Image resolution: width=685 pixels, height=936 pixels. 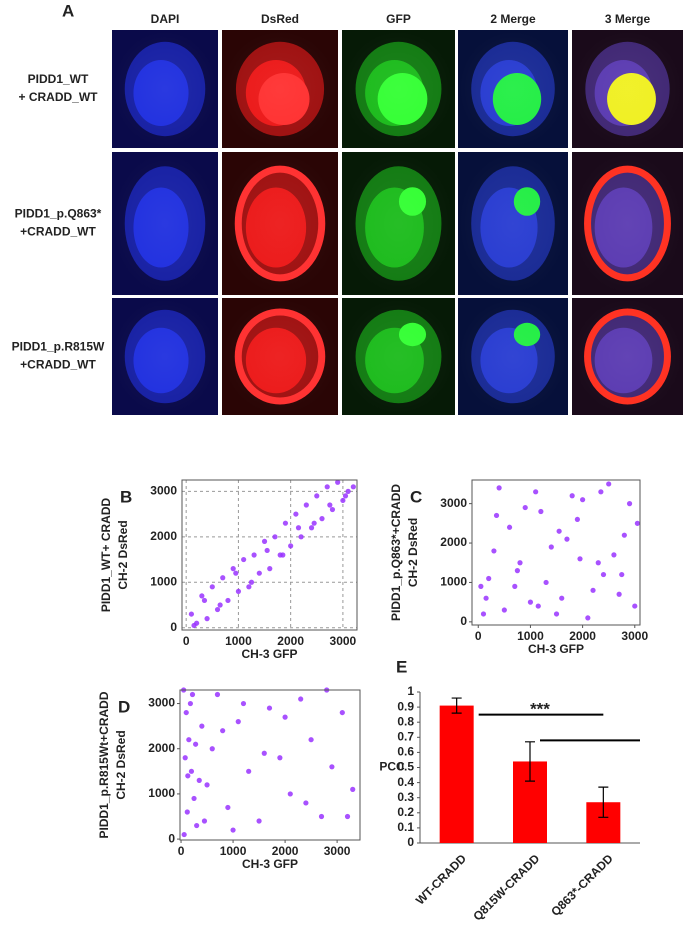 I want to click on column-header: 2 Merge, so click(x=513, y=19).